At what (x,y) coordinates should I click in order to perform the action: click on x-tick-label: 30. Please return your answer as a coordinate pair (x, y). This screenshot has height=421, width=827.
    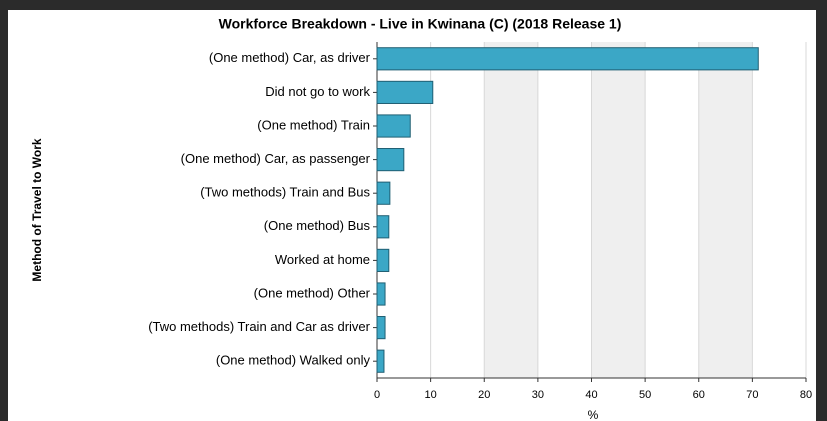
    Looking at the image, I should click on (538, 395).